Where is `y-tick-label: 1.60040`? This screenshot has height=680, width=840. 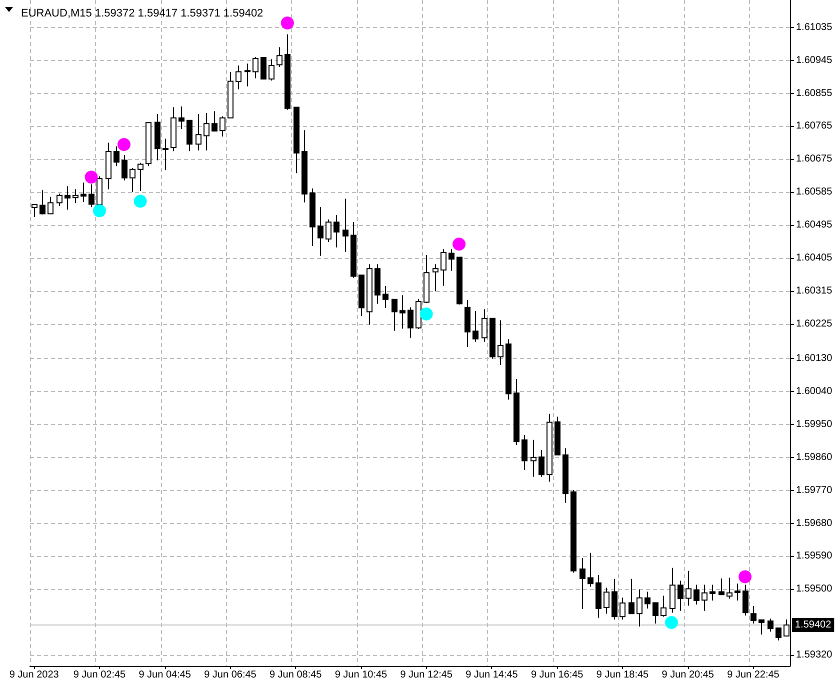
y-tick-label: 1.60040 is located at coordinates (814, 392).